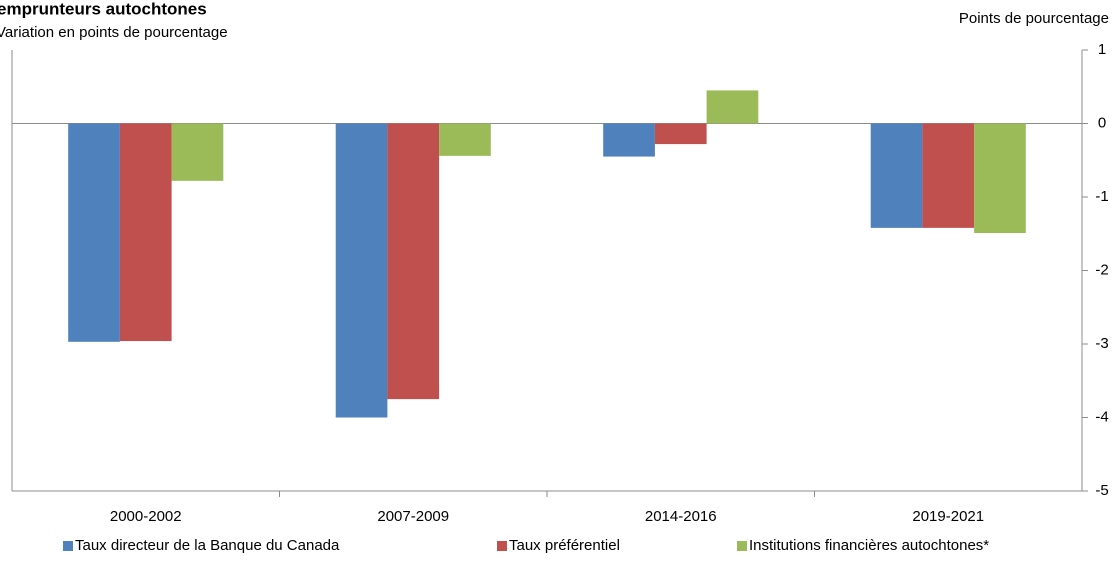 This screenshot has height=566, width=1116. I want to click on y-tick-label: -4, so click(1101, 416).